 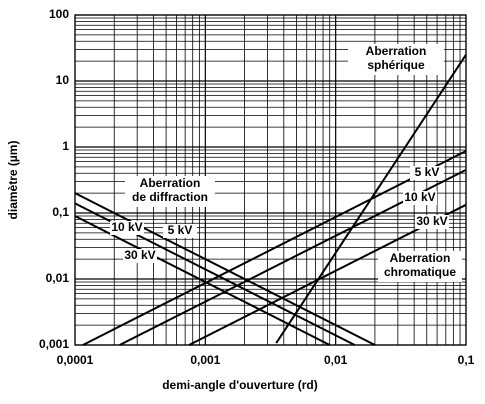 What do you see at coordinates (205, 360) in the screenshot?
I see `x-tick-label: 0,001` at bounding box center [205, 360].